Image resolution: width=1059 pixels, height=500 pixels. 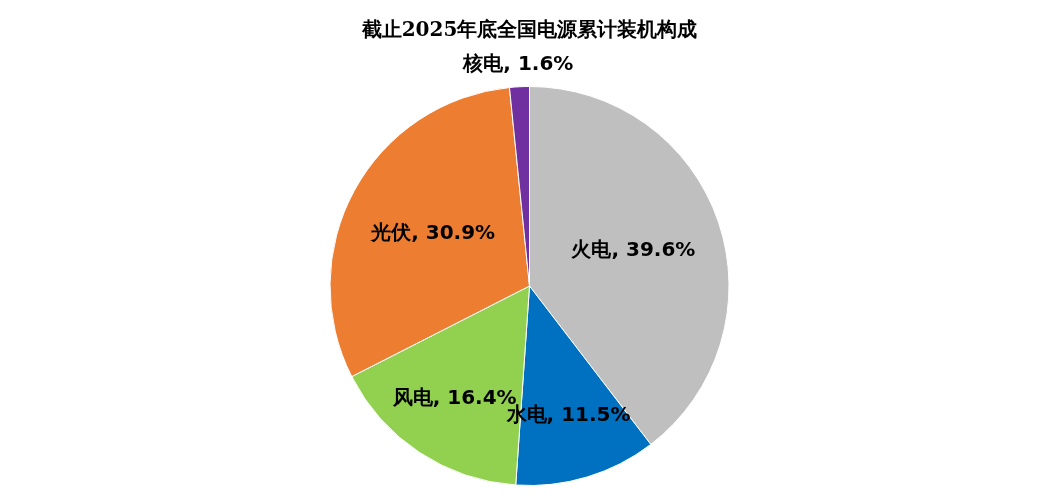 What do you see at coordinates (538, 62) in the screenshot?
I see `data-label: , 1.6%` at bounding box center [538, 62].